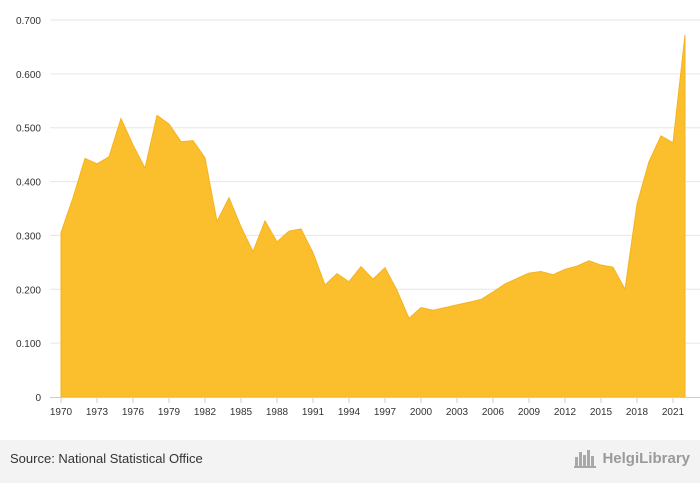 Image resolution: width=700 pixels, height=483 pixels. What do you see at coordinates (28, 21) in the screenshot?
I see `y-tick-label: 0.700` at bounding box center [28, 21].